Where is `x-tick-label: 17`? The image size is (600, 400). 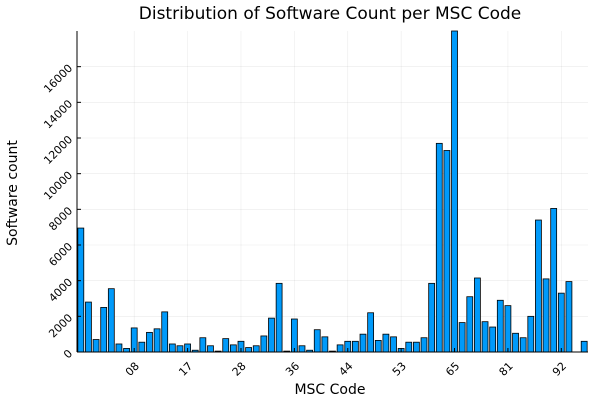 x-tick-label: 17 is located at coordinates (185, 369).